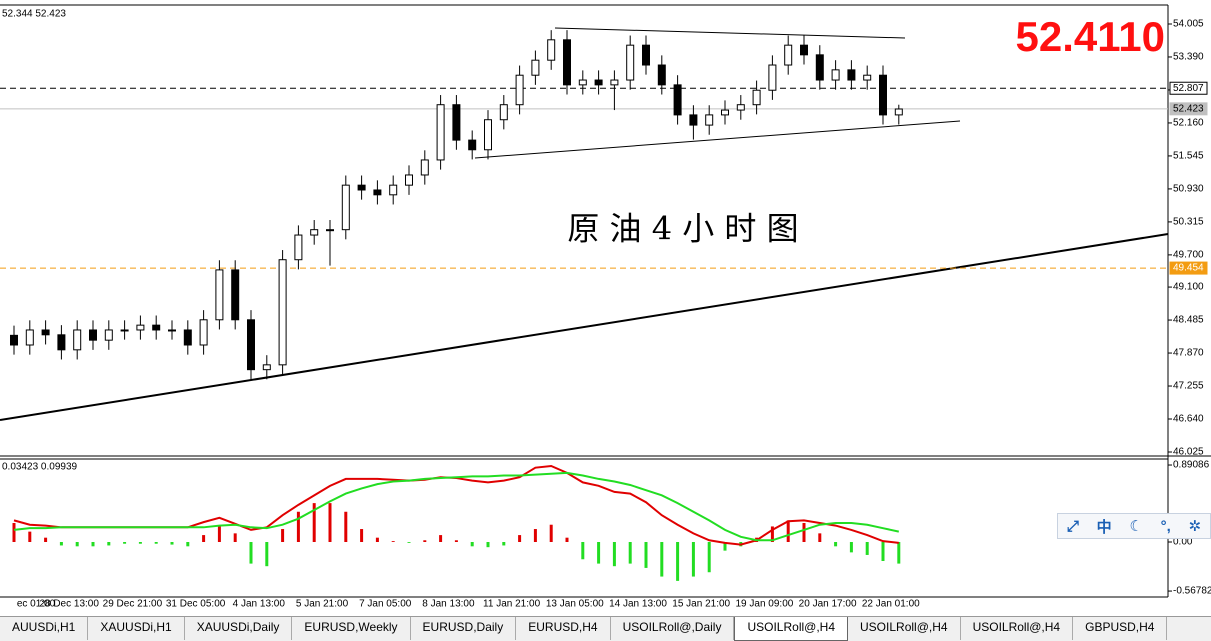 This screenshot has width=1211, height=641. Describe the element at coordinates (133, 604) in the screenshot. I see `x-tick-label: 29 Dec 21:00` at that location.